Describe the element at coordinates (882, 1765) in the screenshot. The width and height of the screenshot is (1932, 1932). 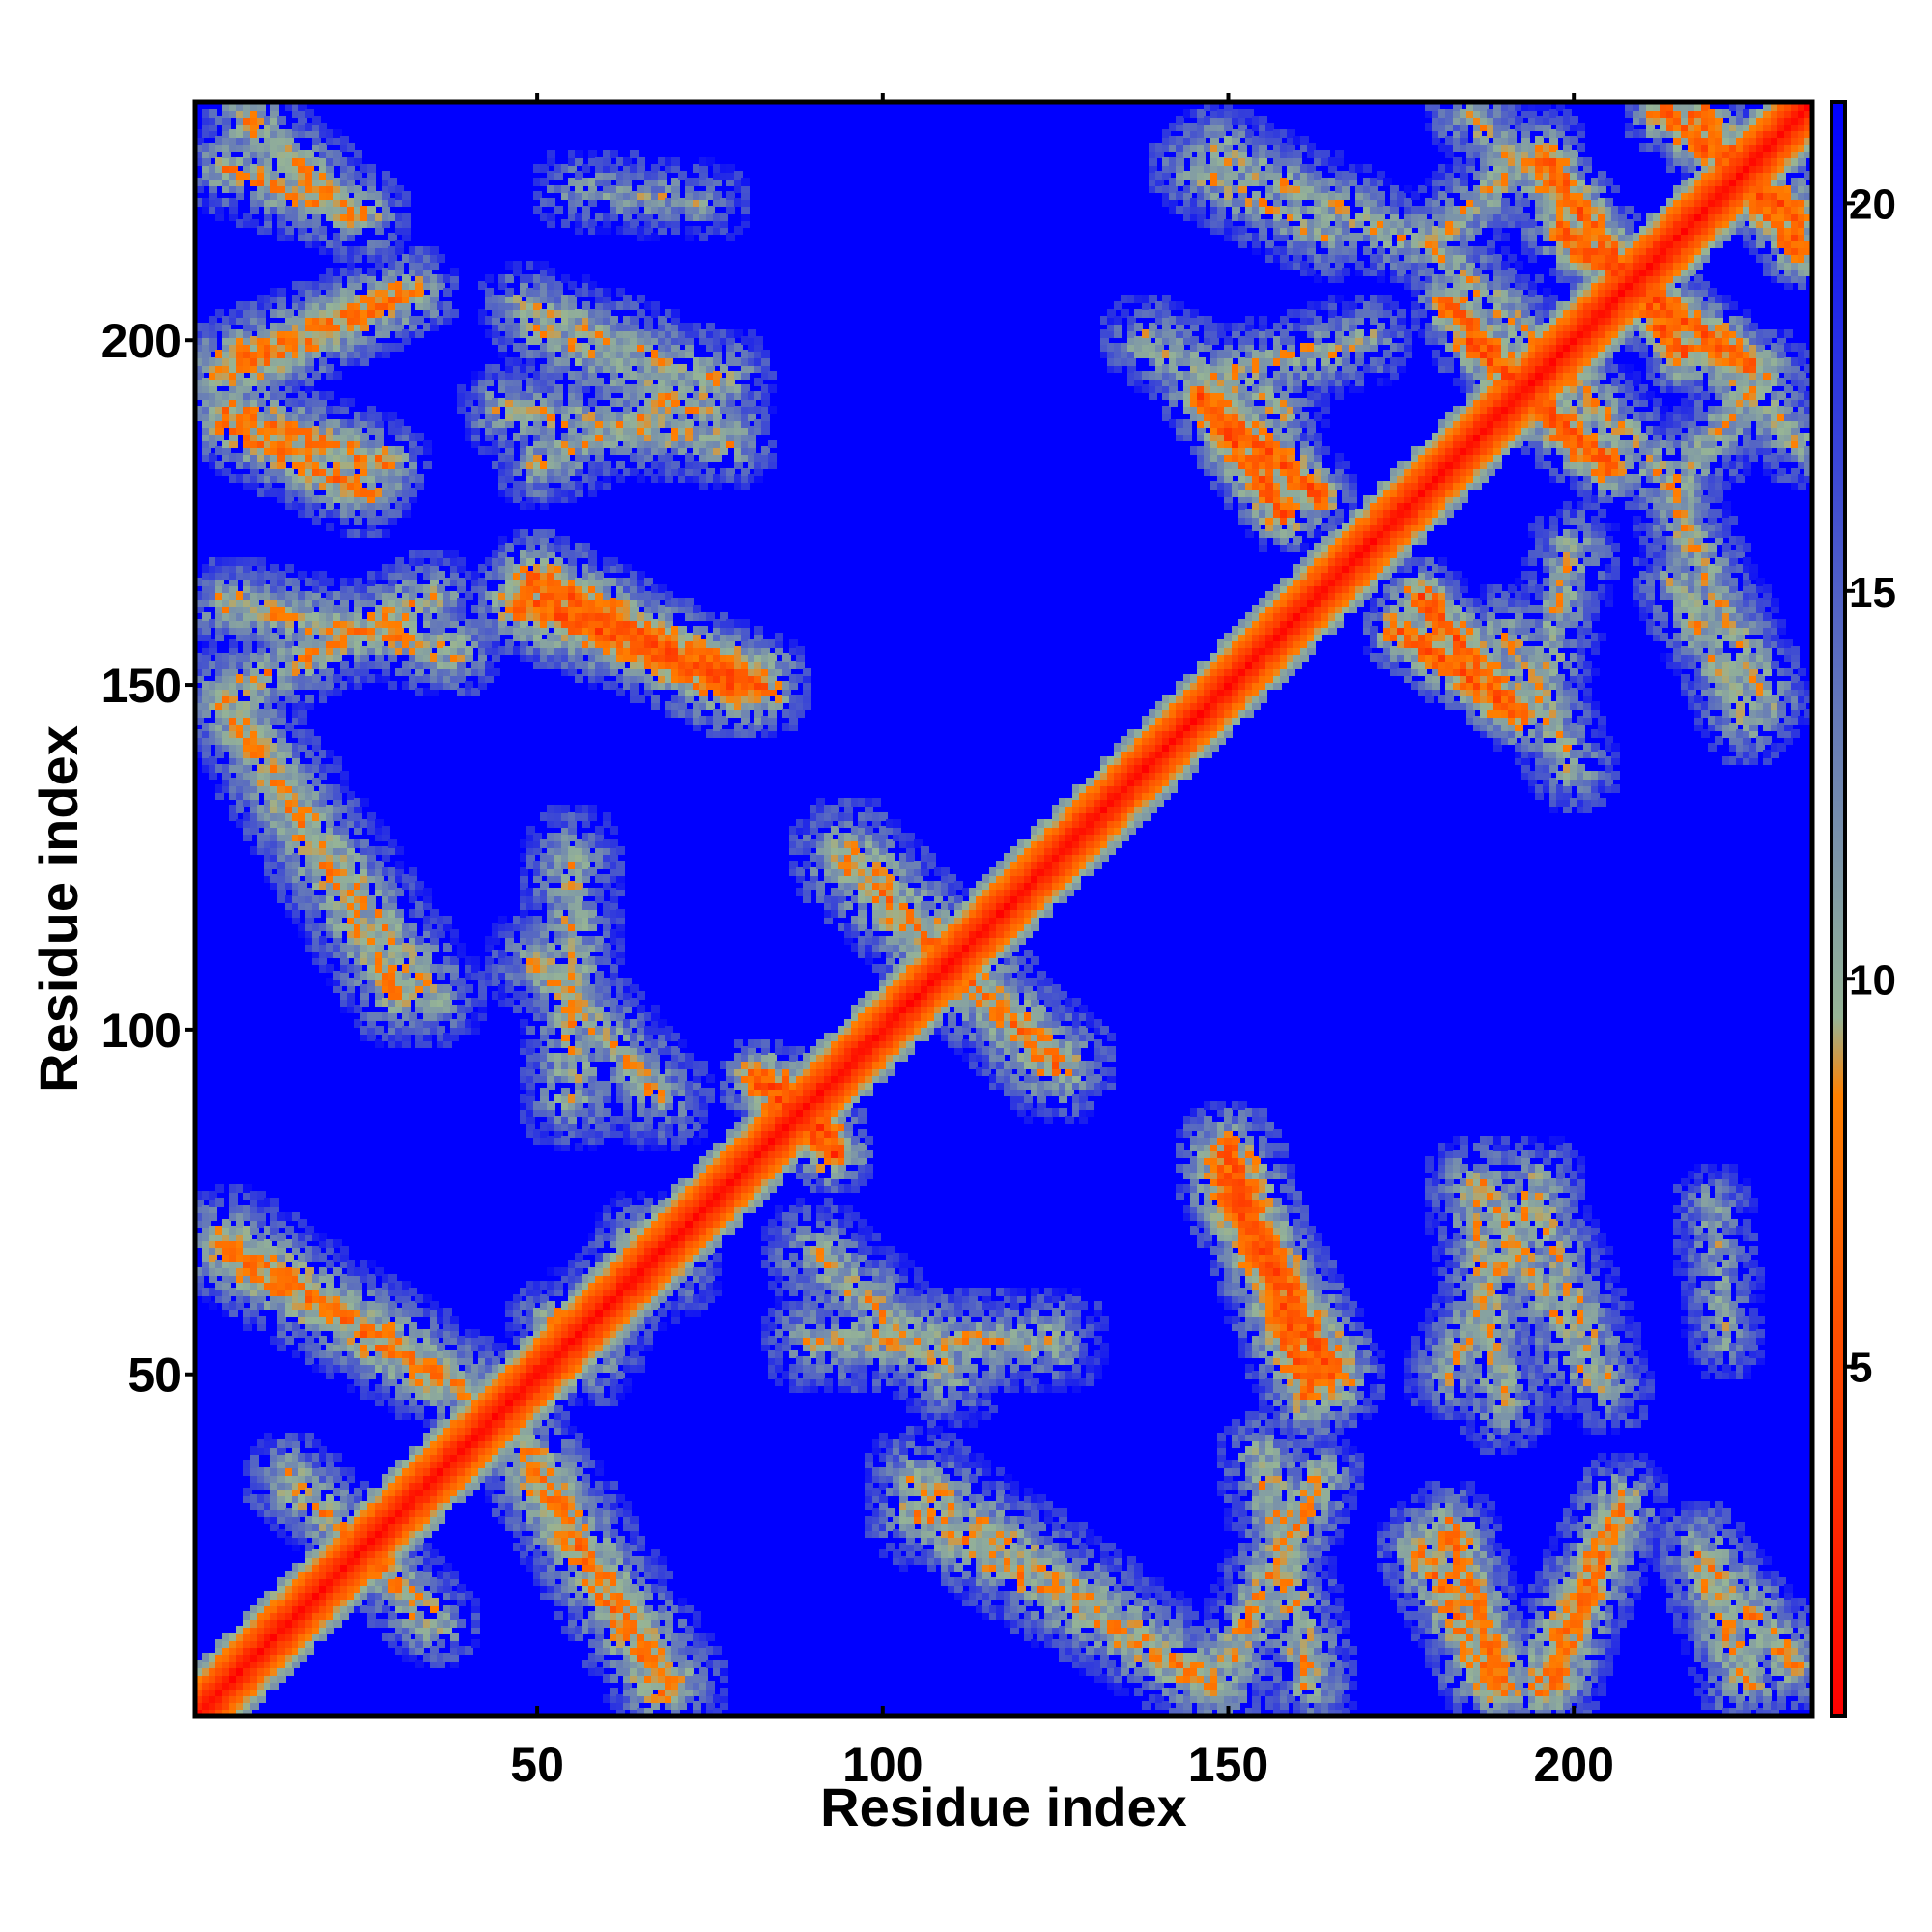
I see `x-tick-label: 100` at that location.